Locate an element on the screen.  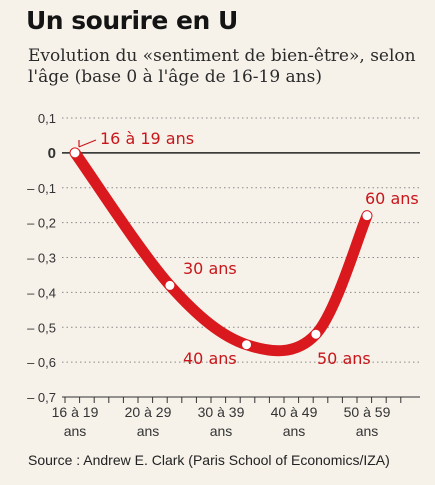
y-tick-label: – 0,5 is located at coordinates (41, 327).